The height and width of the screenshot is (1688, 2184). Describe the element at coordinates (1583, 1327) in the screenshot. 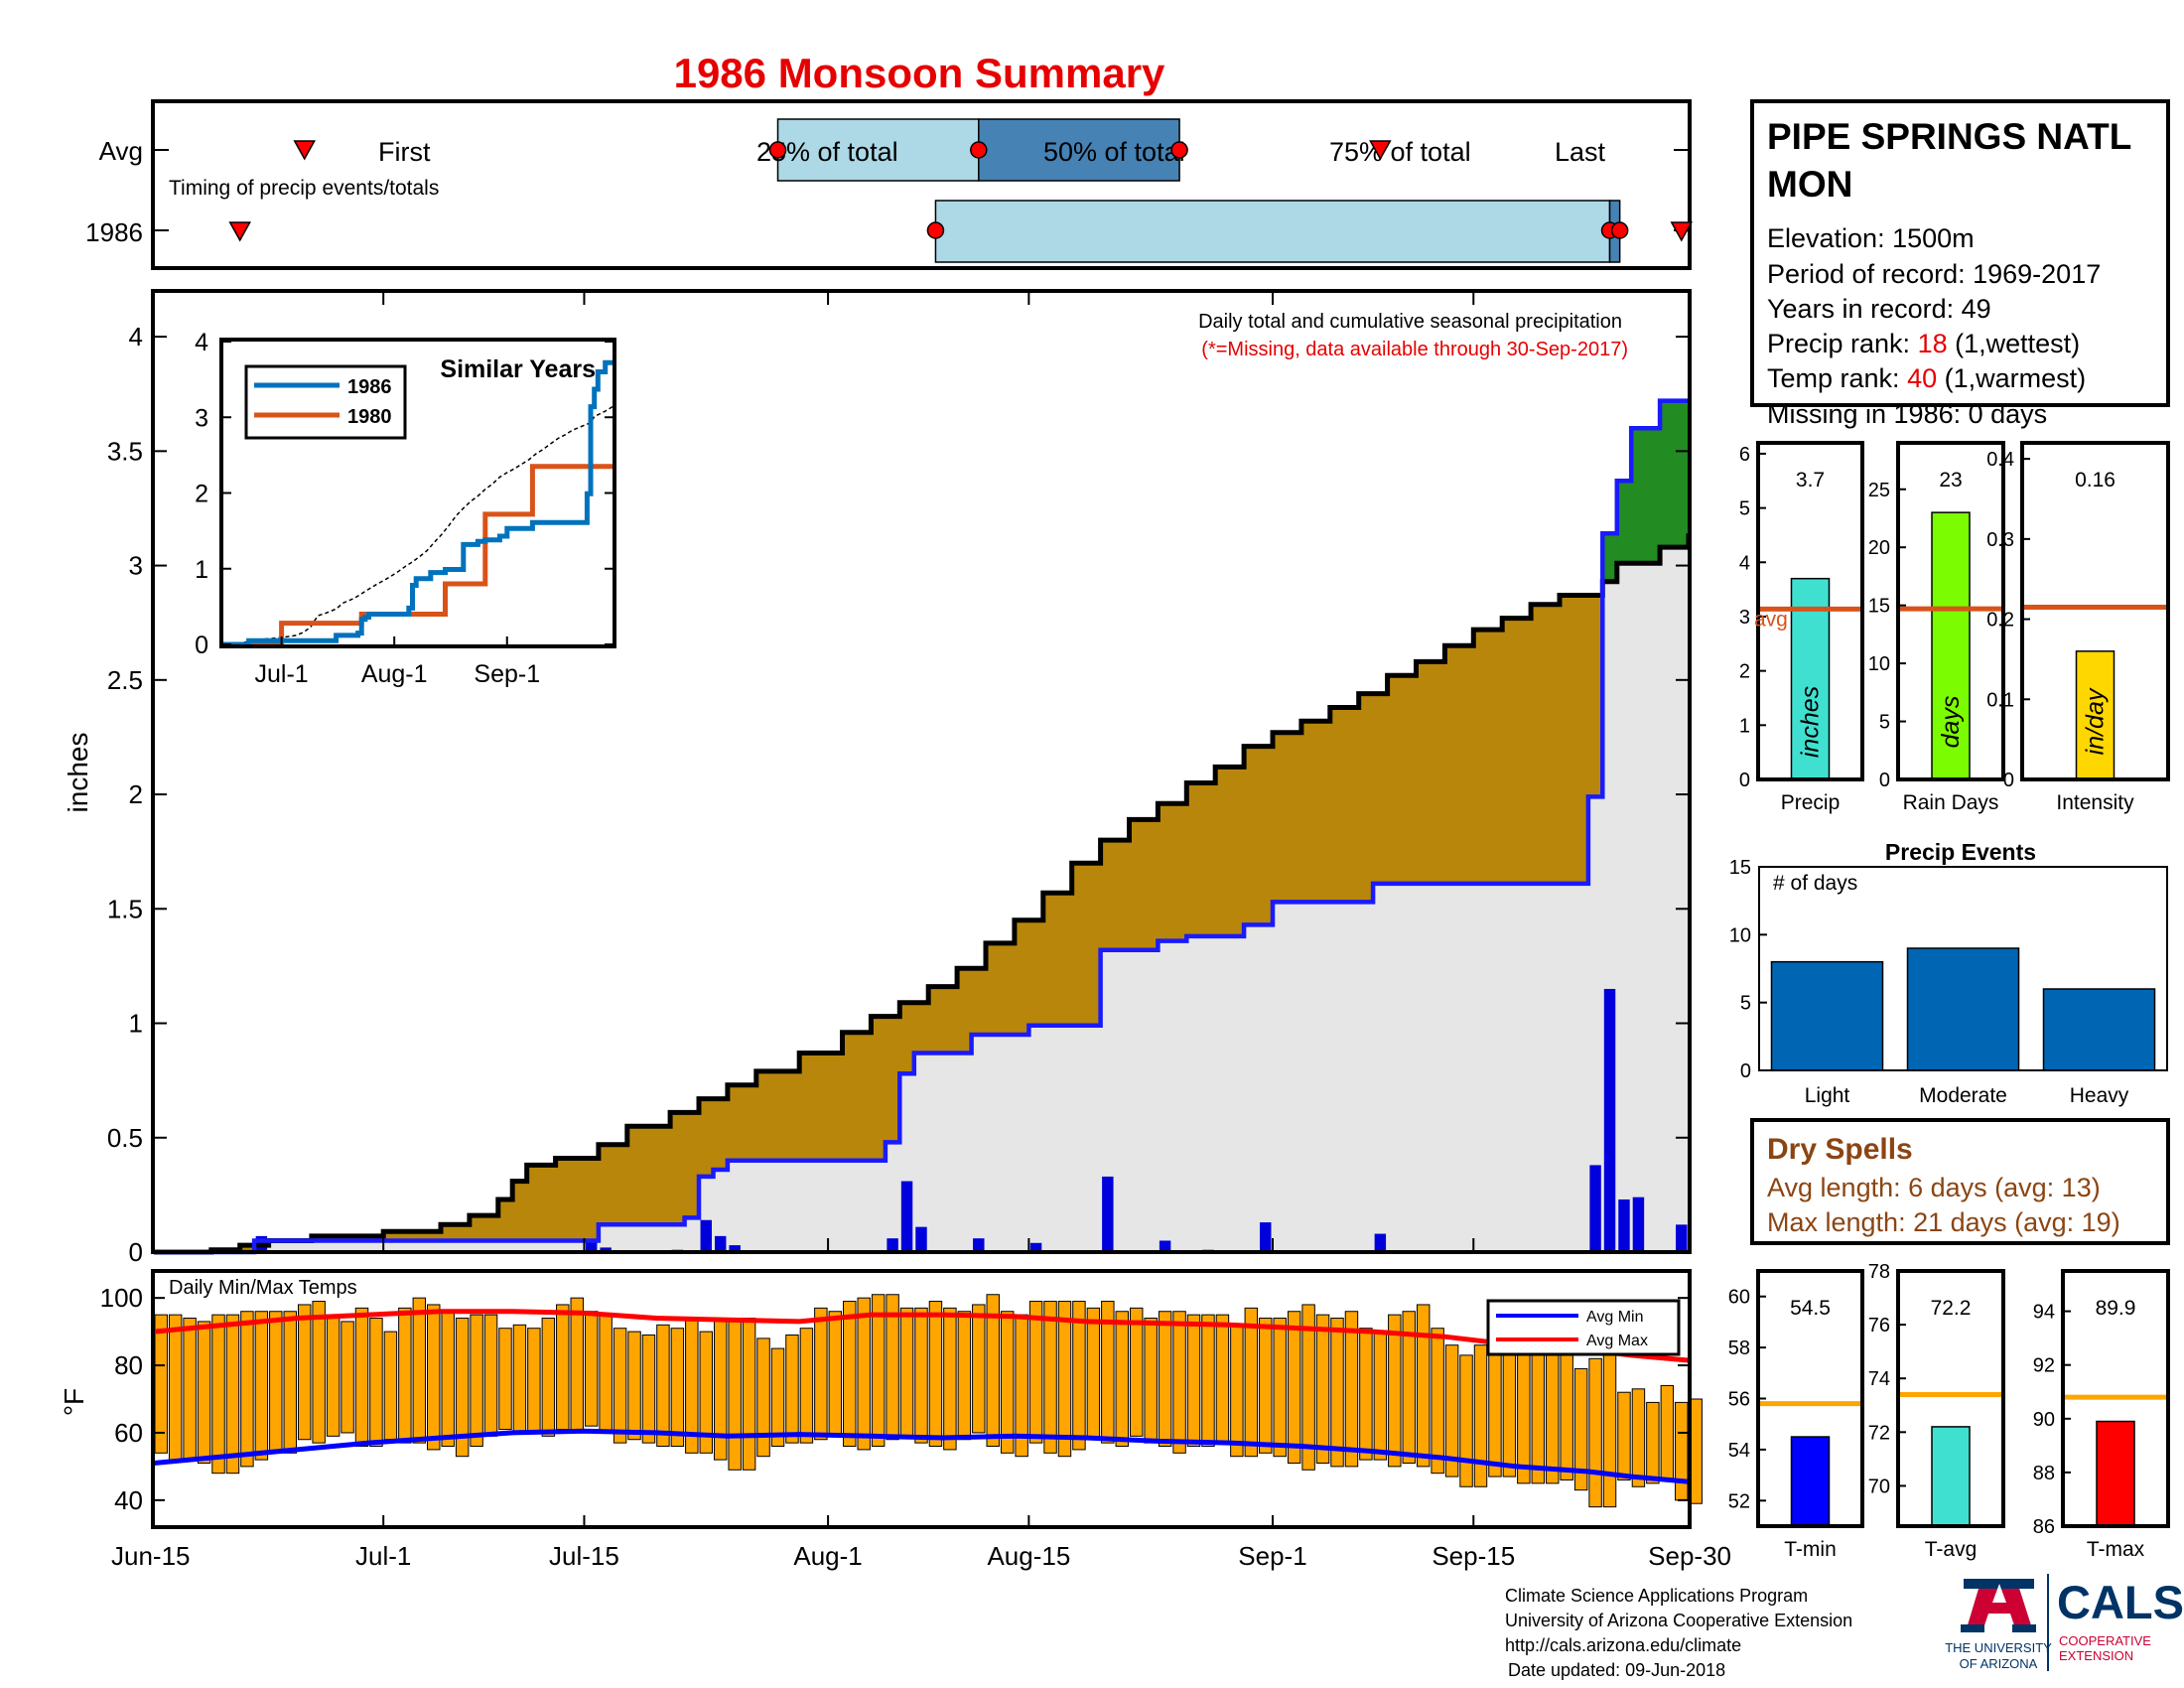

I see `temp-legend-box` at that location.